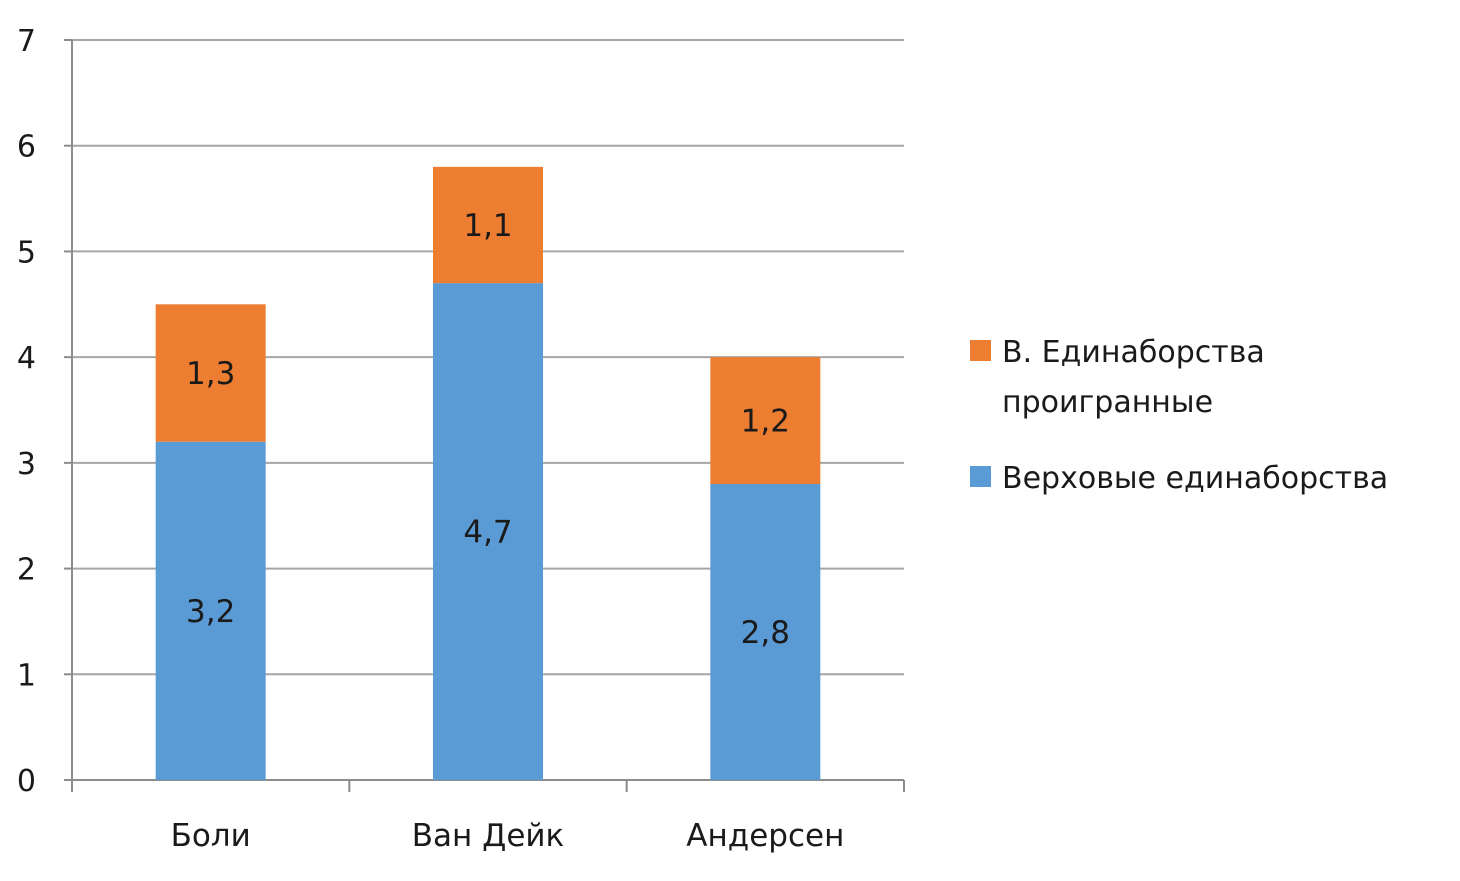  I want to click on legend-label: проигранные, so click(1107, 402).